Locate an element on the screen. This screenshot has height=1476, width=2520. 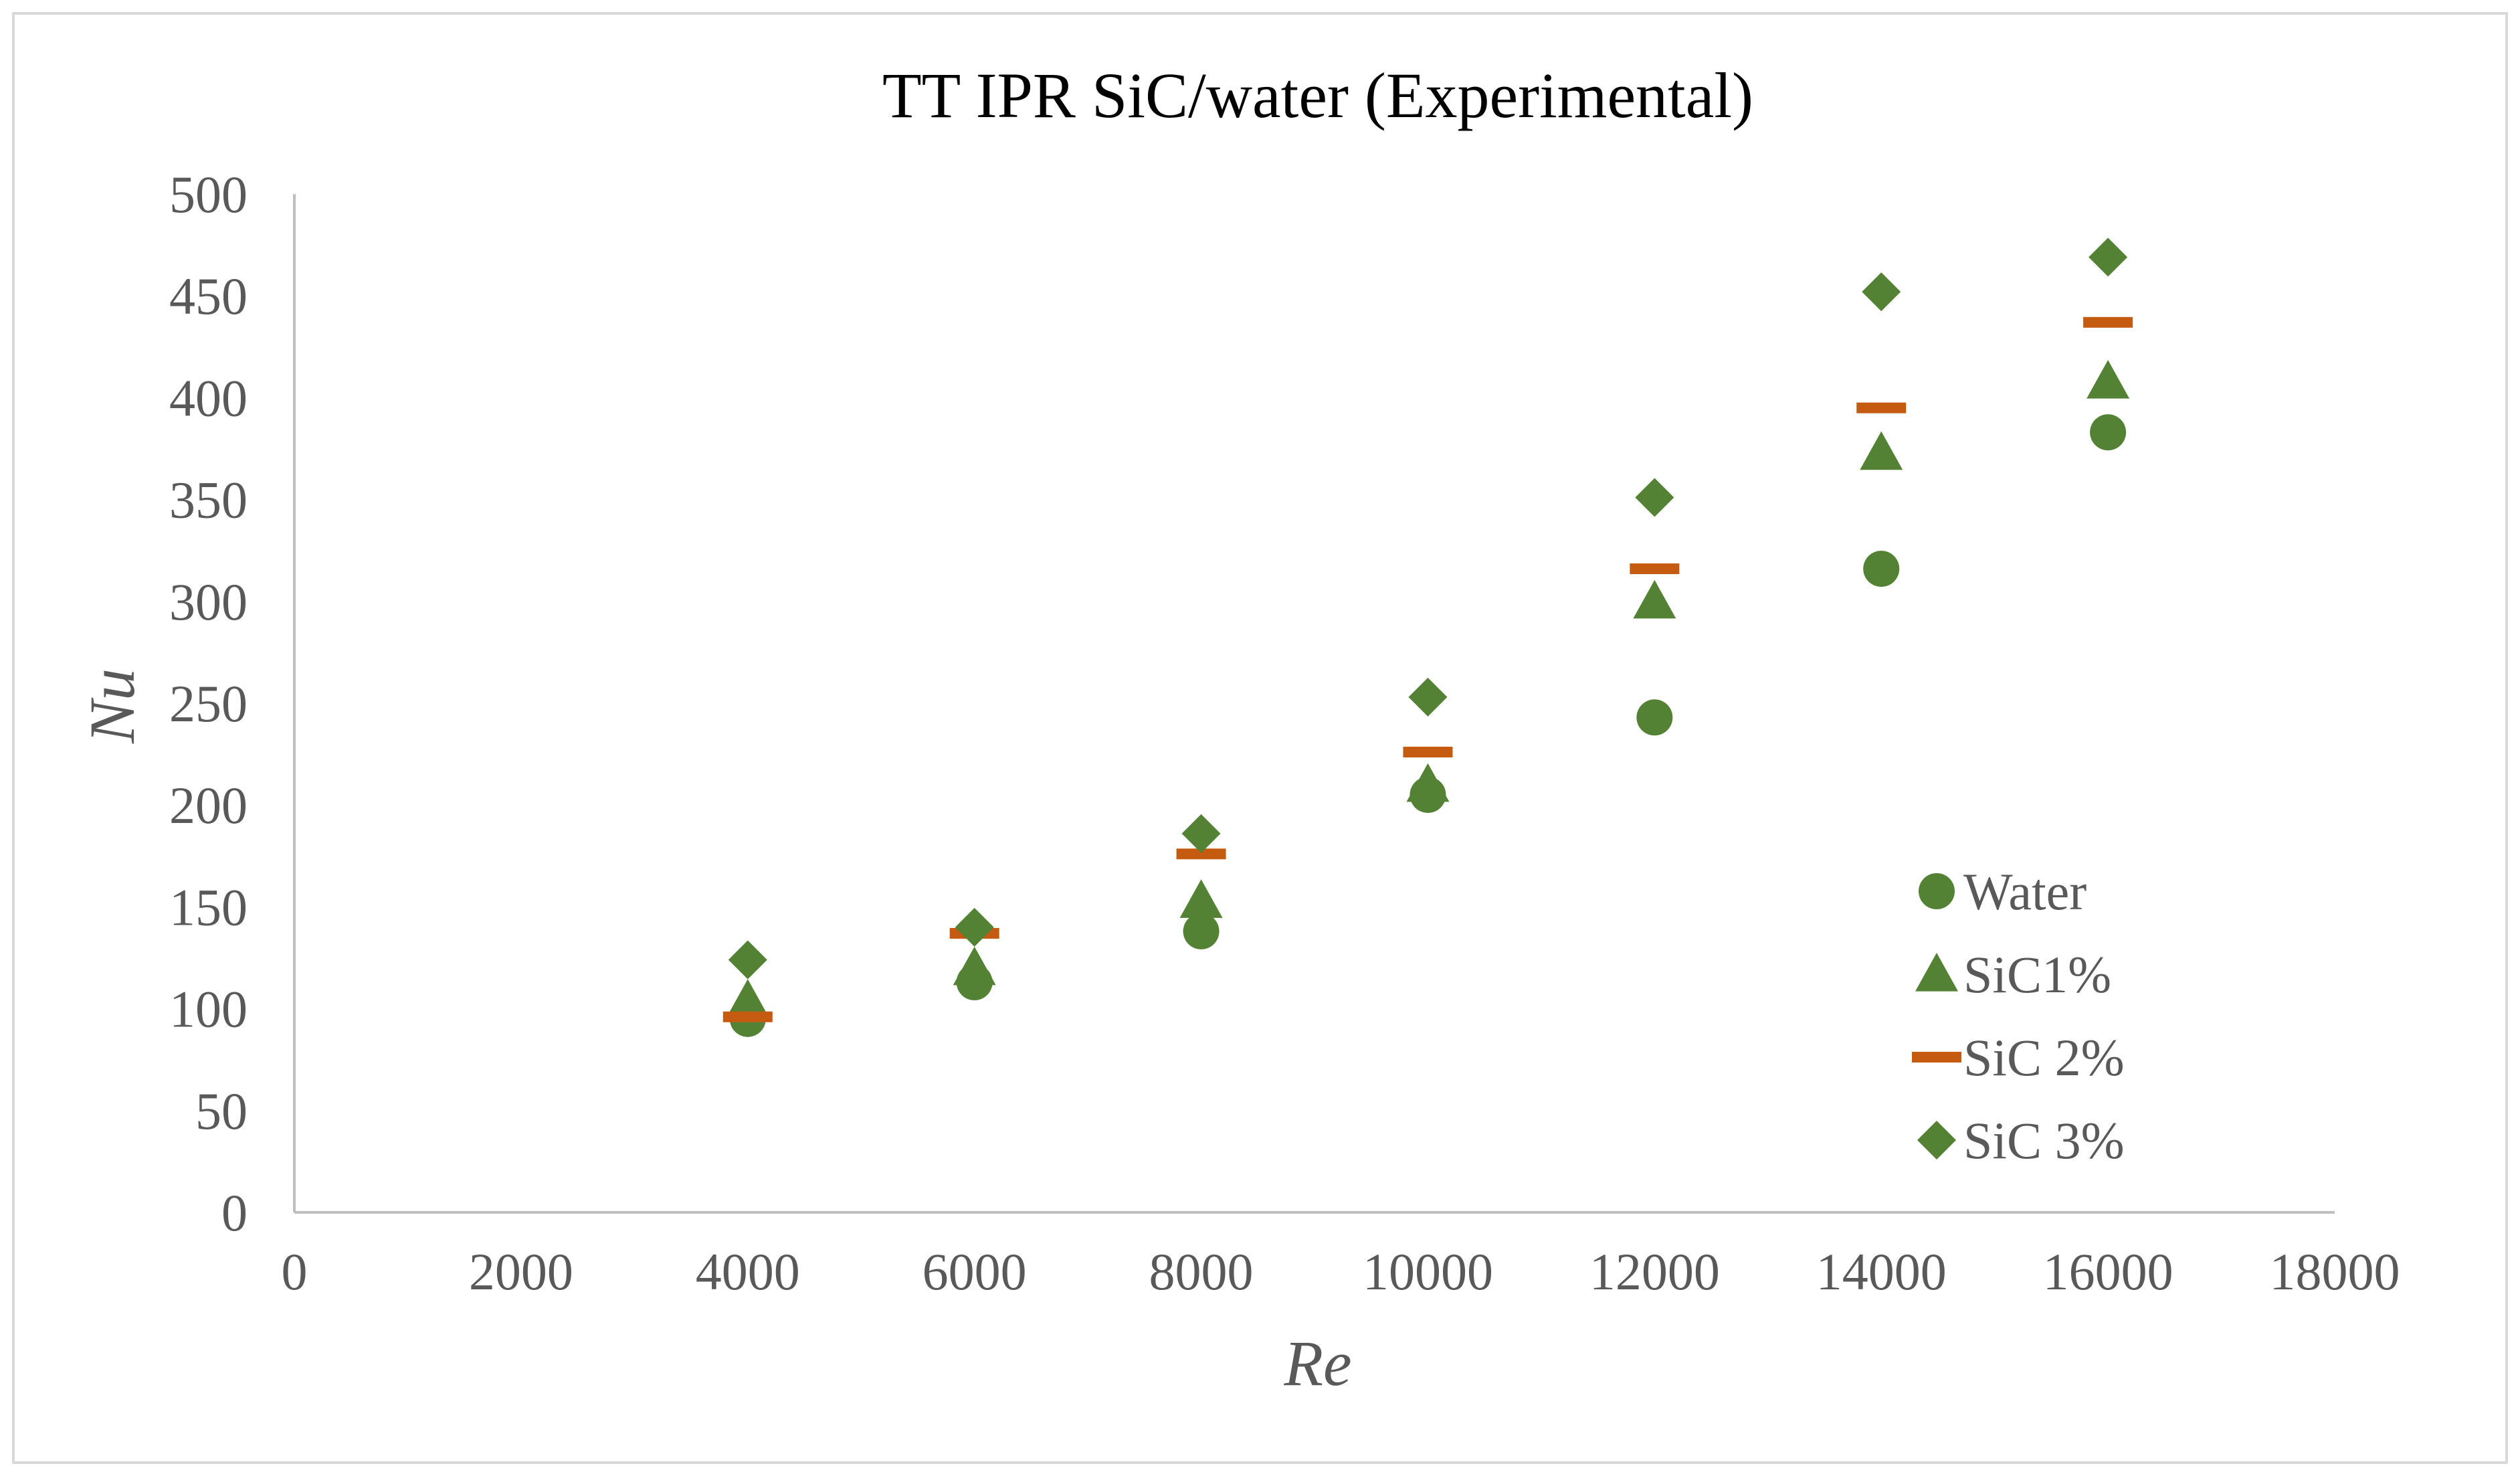
y-tick-label: 200 is located at coordinates (209, 805).